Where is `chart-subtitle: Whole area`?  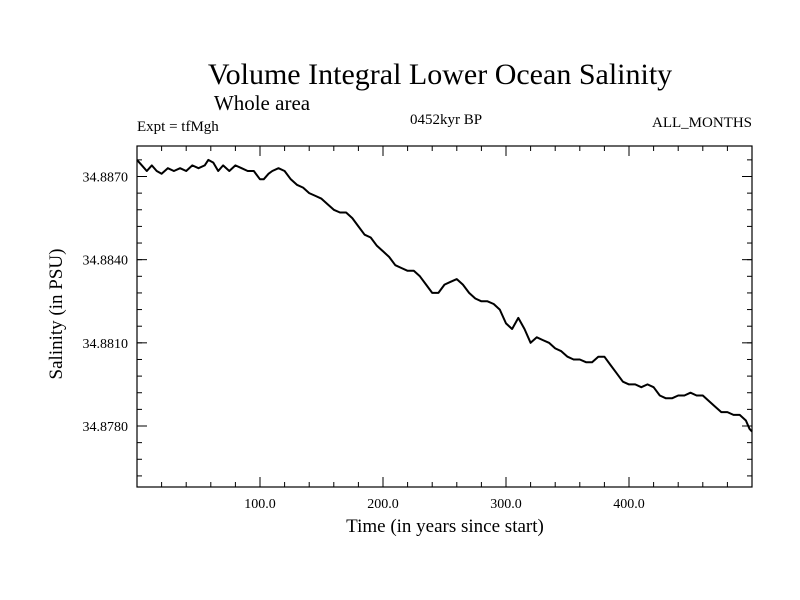
chart-subtitle: Whole area is located at coordinates (262, 103).